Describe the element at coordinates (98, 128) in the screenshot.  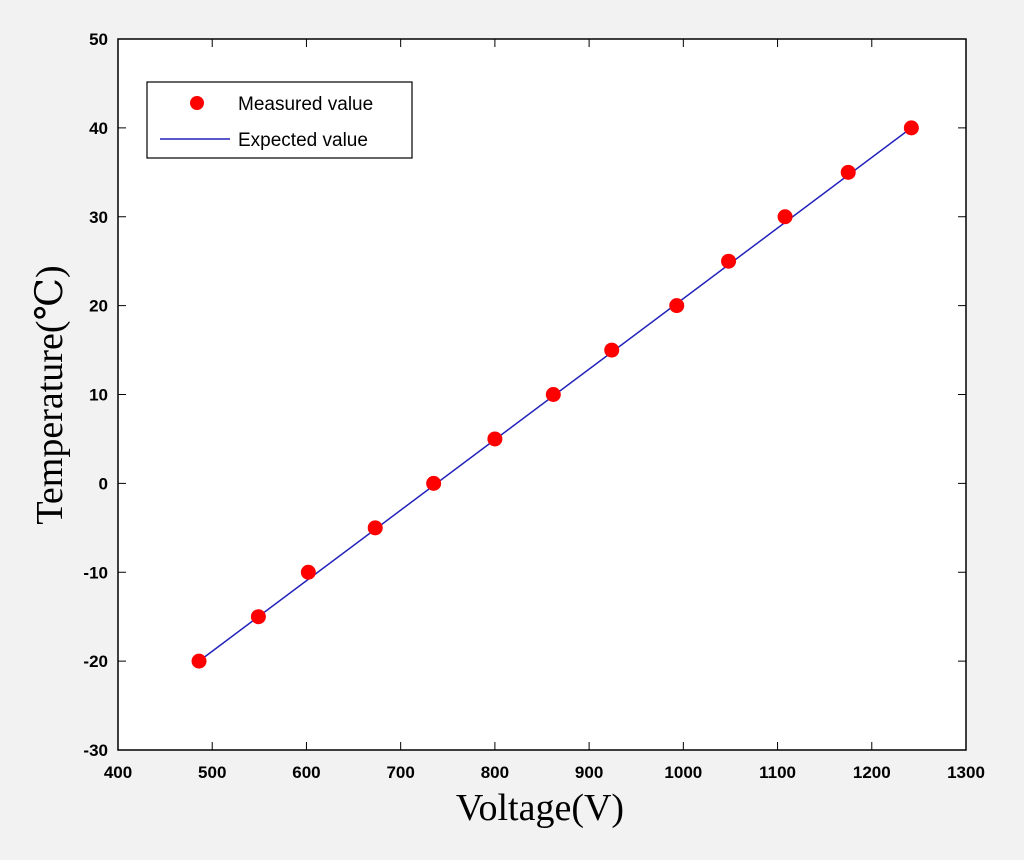
I see `y-tick-label: 40` at that location.